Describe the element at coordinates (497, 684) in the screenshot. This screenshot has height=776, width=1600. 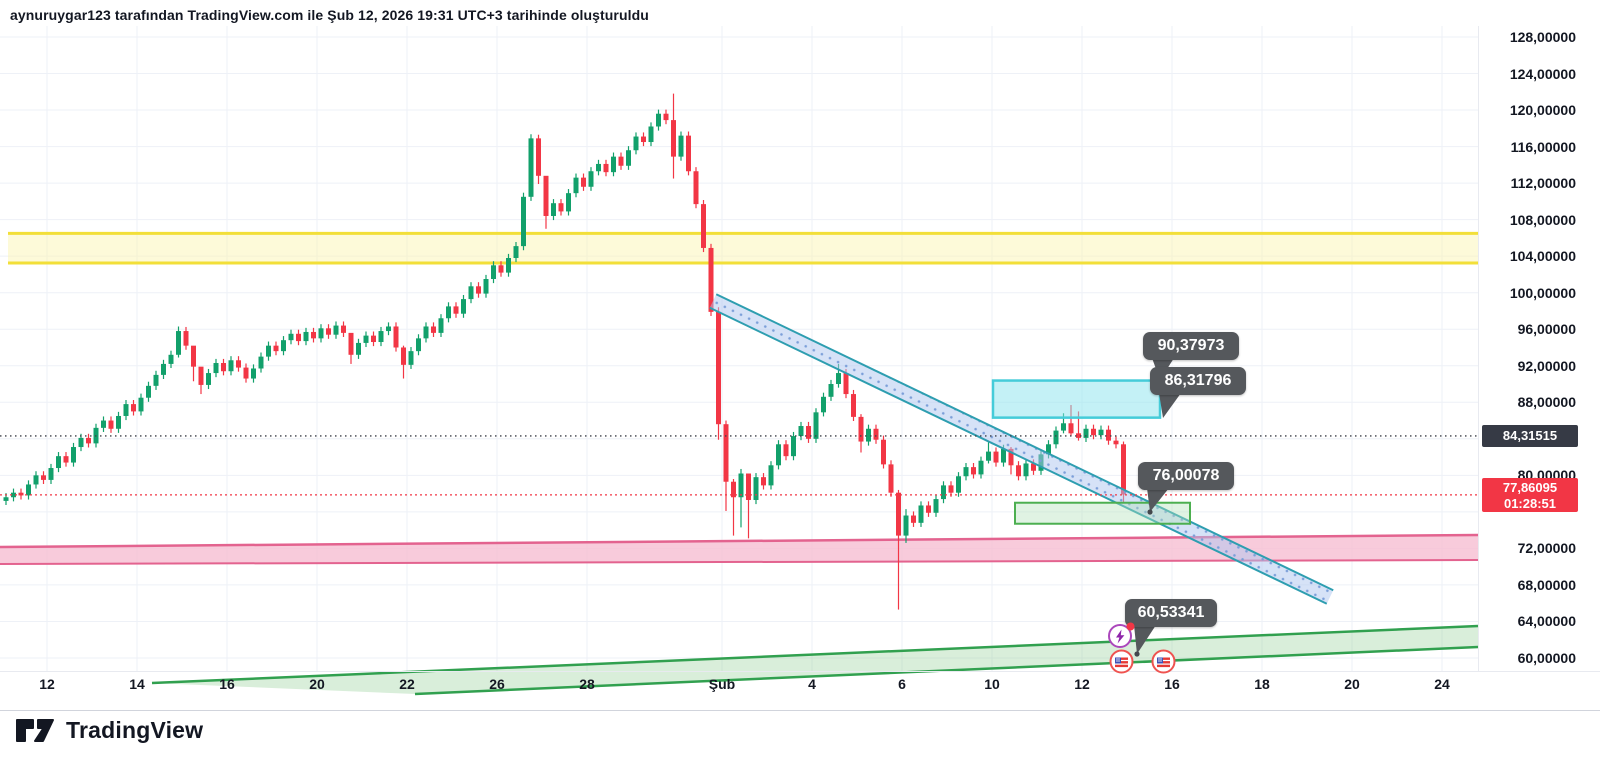
I see `time-axis-label: 26` at that location.